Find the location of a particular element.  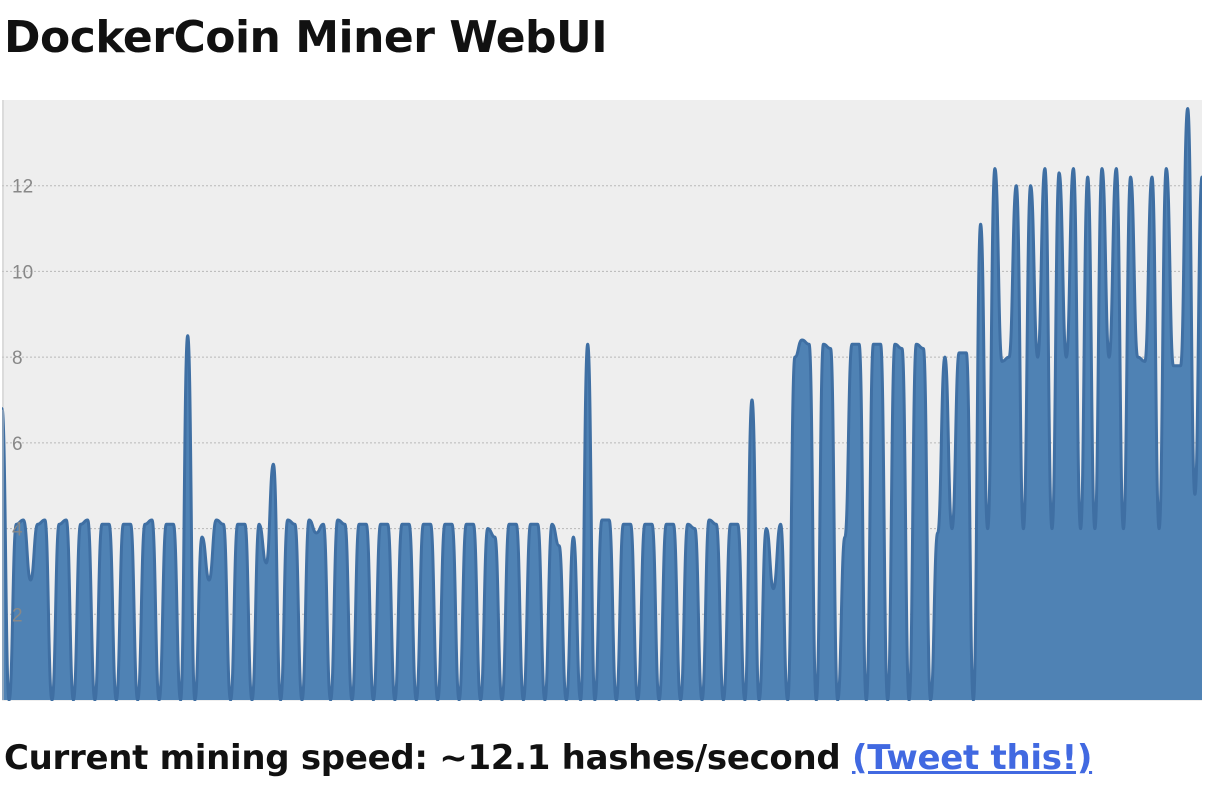

tweet-this-link: (Tweet this!) is located at coordinates (972, 758).